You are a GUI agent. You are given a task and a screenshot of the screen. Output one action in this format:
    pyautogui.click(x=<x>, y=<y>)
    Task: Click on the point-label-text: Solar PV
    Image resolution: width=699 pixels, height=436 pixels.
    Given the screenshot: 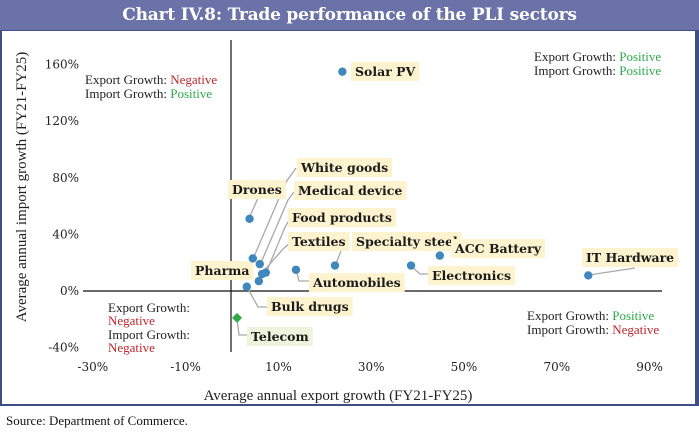 What is the action you would take?
    pyautogui.click(x=385, y=71)
    